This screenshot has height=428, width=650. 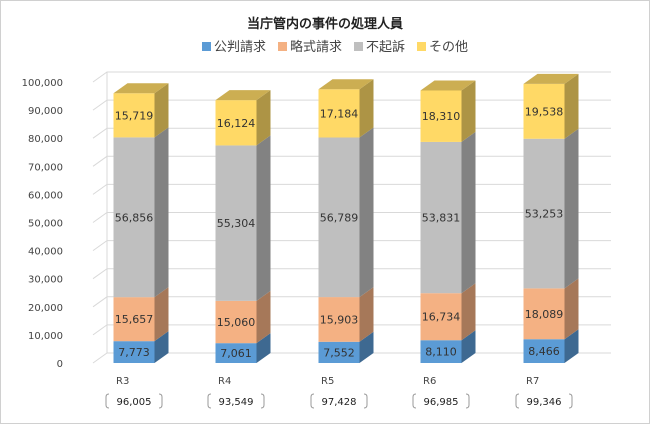 I want to click on bar-segment: 19,538, so click(x=551, y=106).